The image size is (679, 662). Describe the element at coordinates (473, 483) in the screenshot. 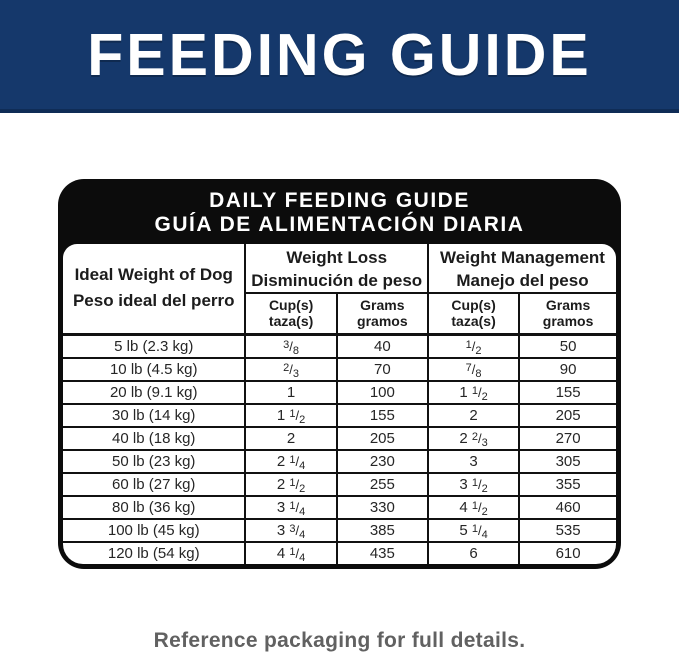

I see `cell-mgmt-cups: 3 1/2` at that location.